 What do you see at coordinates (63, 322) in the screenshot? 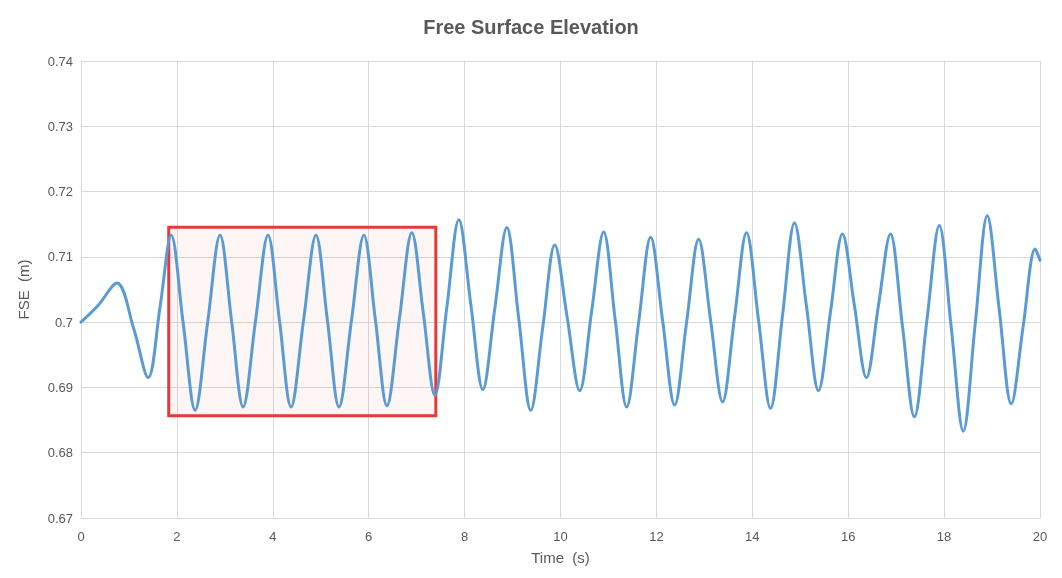
I see `y-tick-label: 0.7` at bounding box center [63, 322].